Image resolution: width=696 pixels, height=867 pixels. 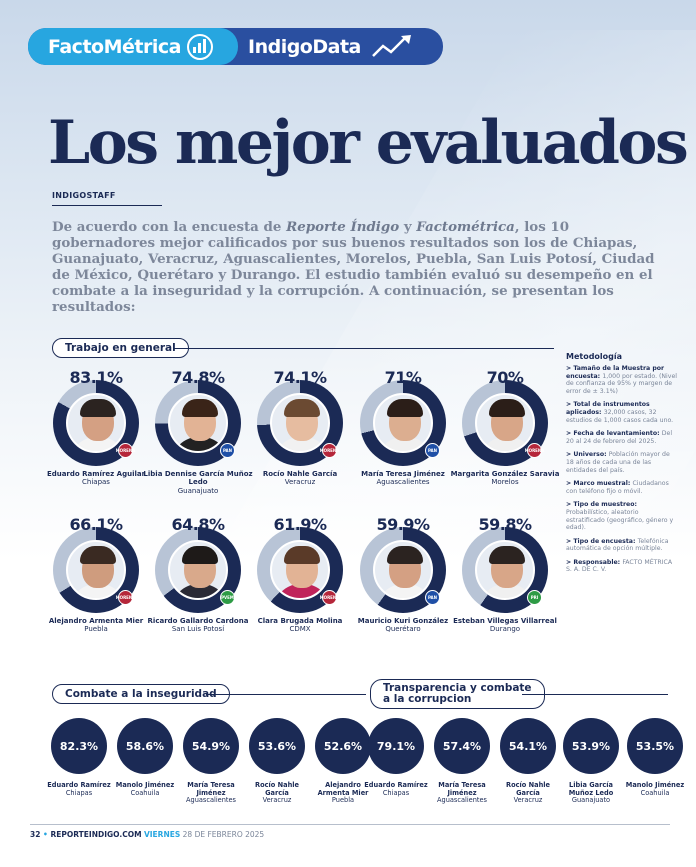 What do you see at coordinates (505, 482) in the screenshot?
I see `governor-state: Morelos` at bounding box center [505, 482].